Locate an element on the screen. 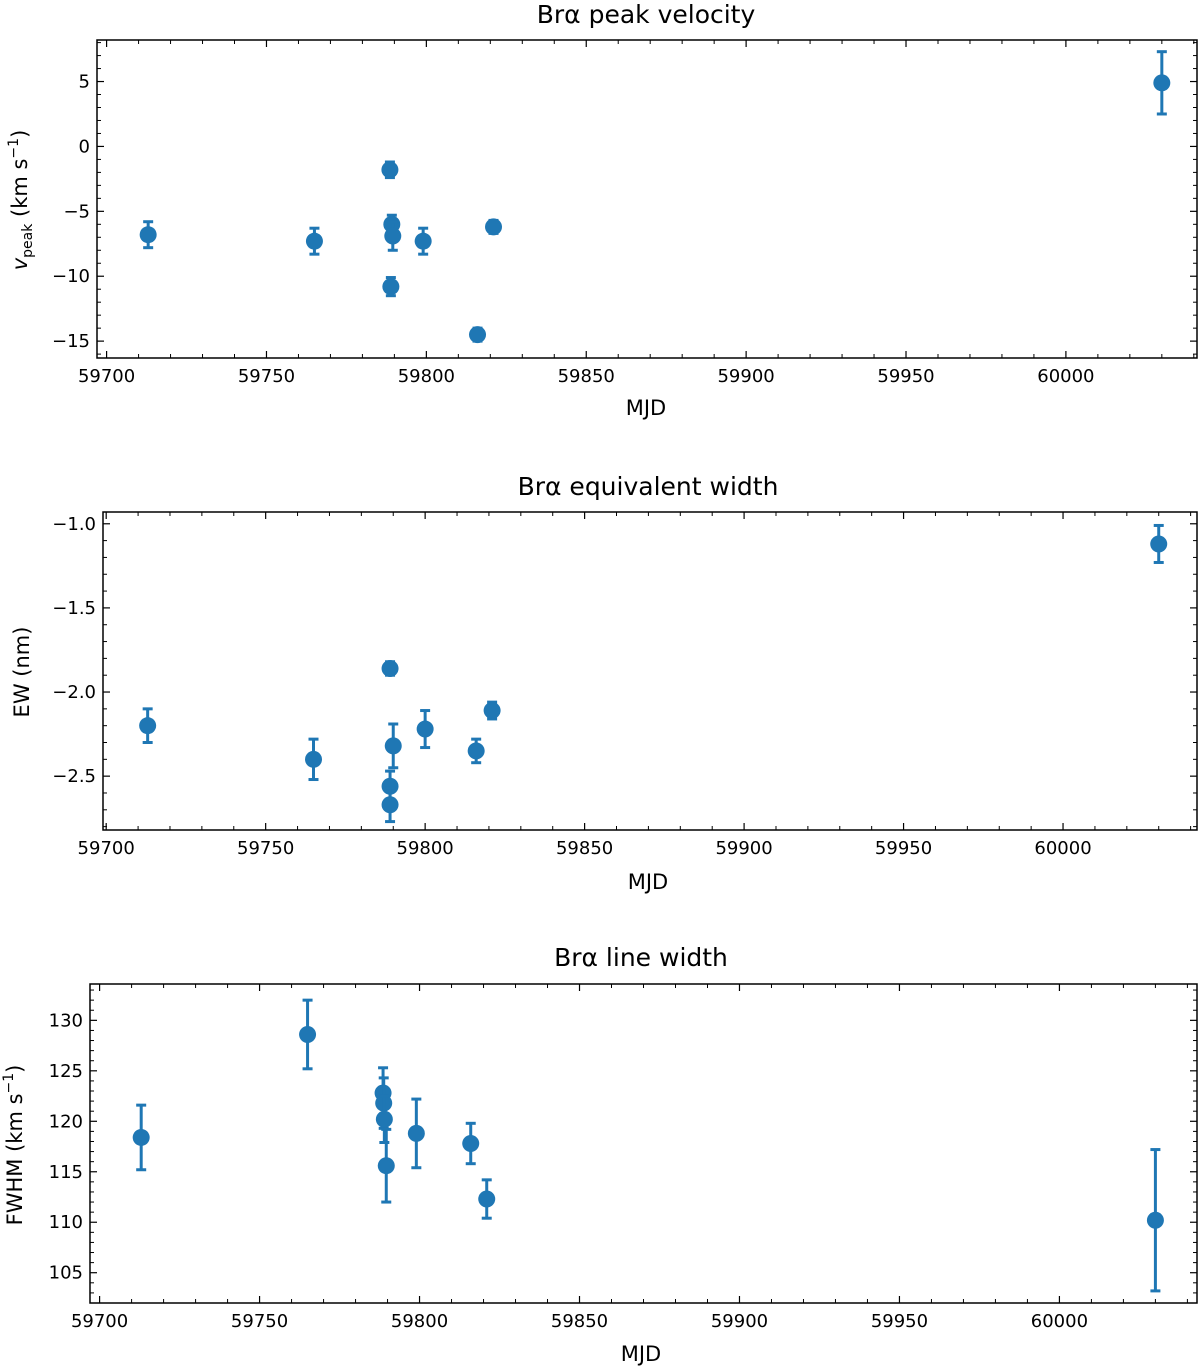 The height and width of the screenshot is (1368, 1200). y-axis-label: FWHM (km s−1) is located at coordinates (14, 1145).